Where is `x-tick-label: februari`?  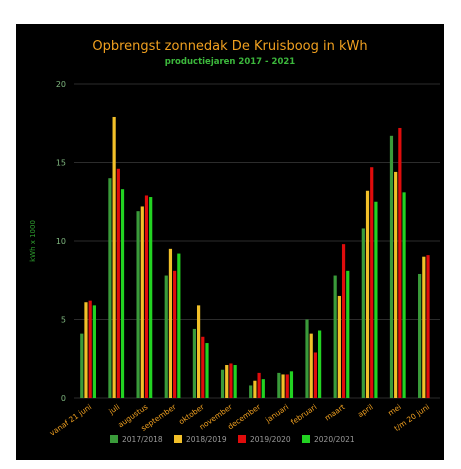 x-tick-label: februari is located at coordinates (303, 414).